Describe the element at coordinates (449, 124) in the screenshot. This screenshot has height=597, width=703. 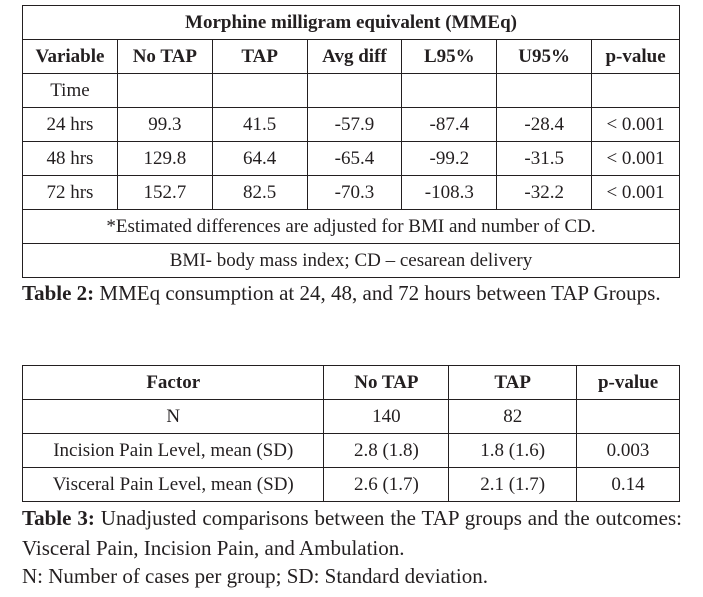
I see `cell: -87.4` at that location.